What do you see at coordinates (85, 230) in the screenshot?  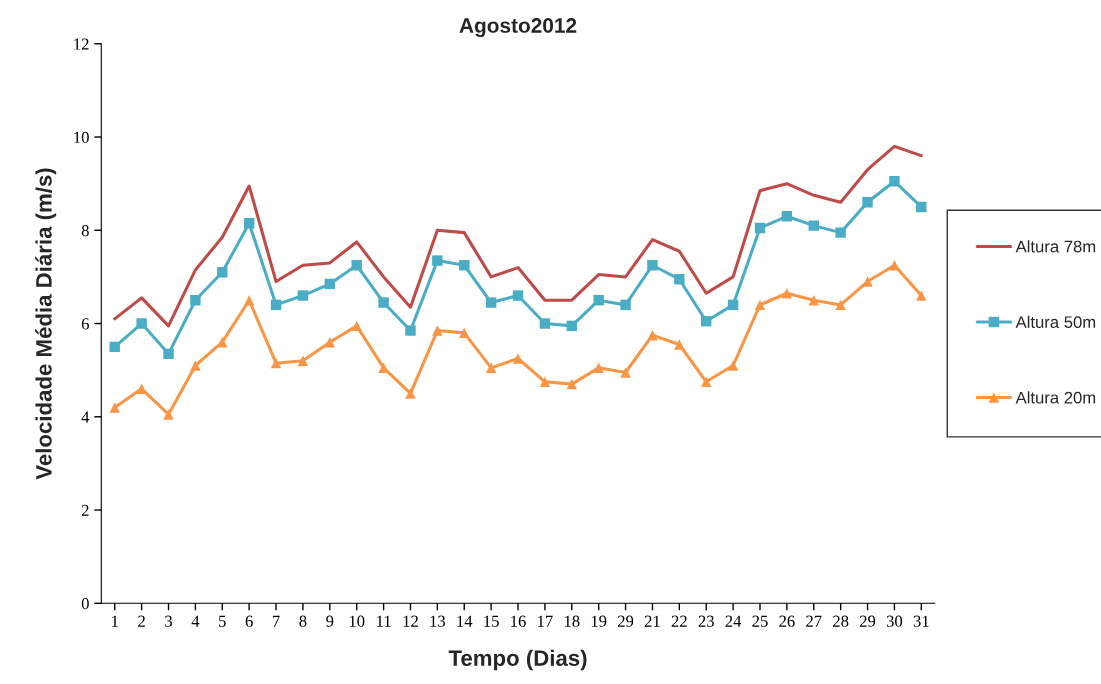 I see `y-tick-label: 8` at bounding box center [85, 230].